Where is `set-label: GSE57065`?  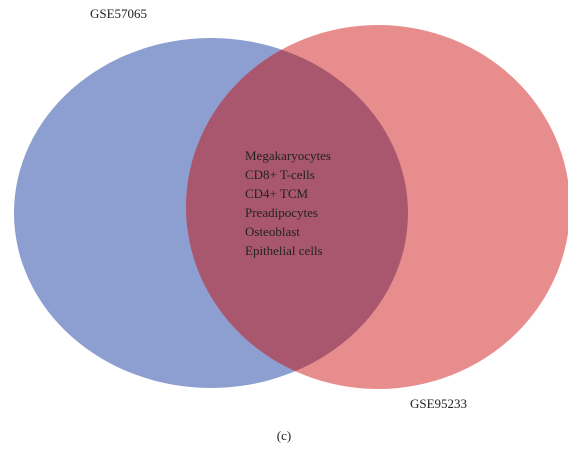 set-label: GSE57065 is located at coordinates (118, 13).